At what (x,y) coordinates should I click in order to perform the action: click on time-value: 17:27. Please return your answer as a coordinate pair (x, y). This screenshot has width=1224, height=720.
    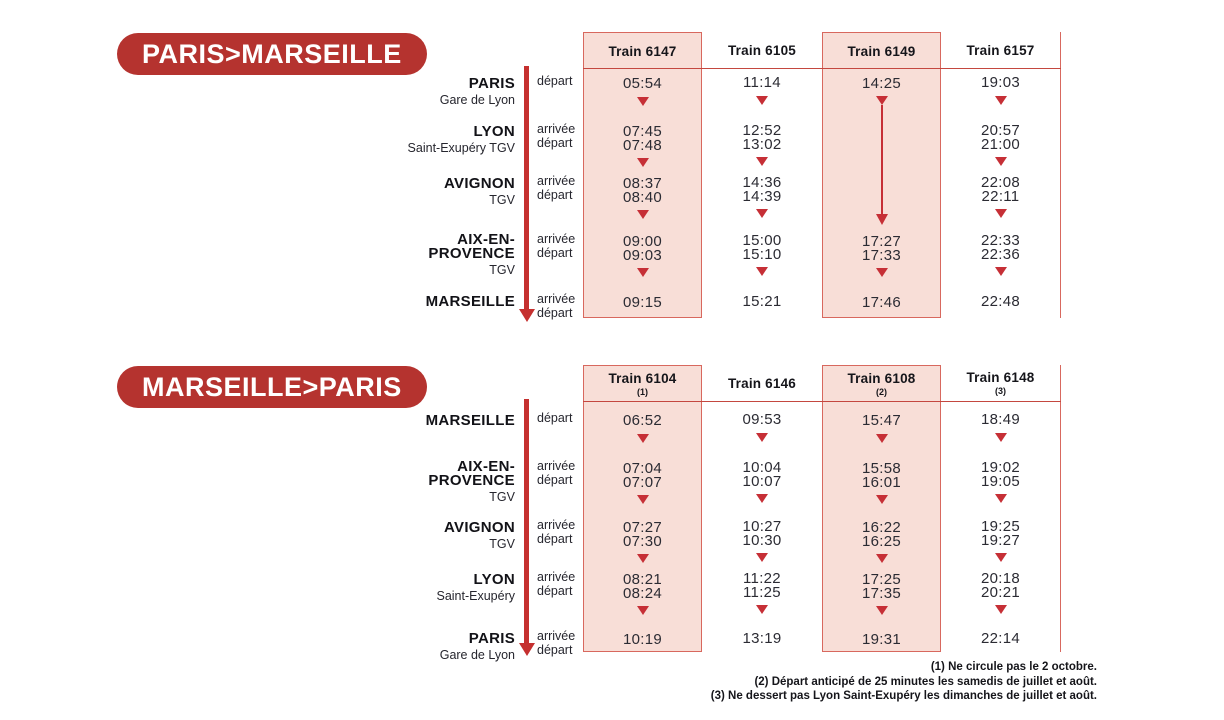
    Looking at the image, I should click on (881, 241).